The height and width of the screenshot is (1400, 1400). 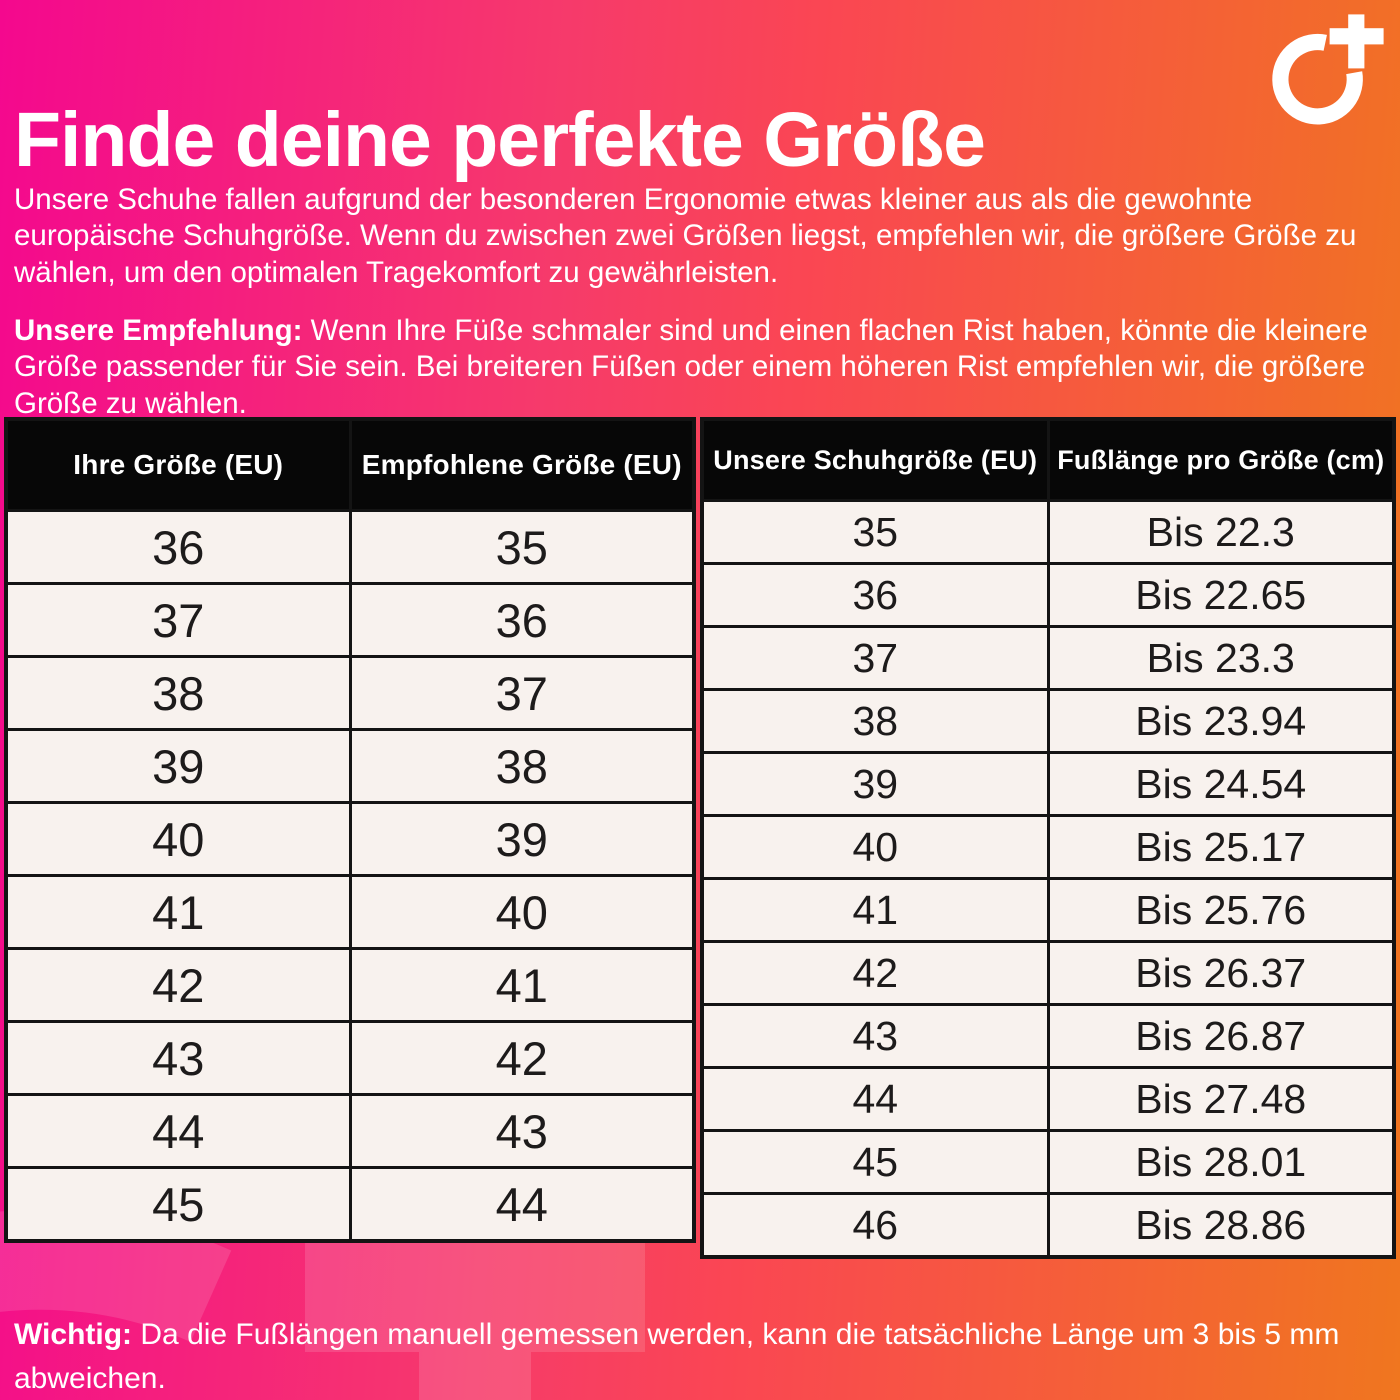 What do you see at coordinates (1221, 910) in the screenshot?
I see `table-cell: Bis 25.76` at bounding box center [1221, 910].